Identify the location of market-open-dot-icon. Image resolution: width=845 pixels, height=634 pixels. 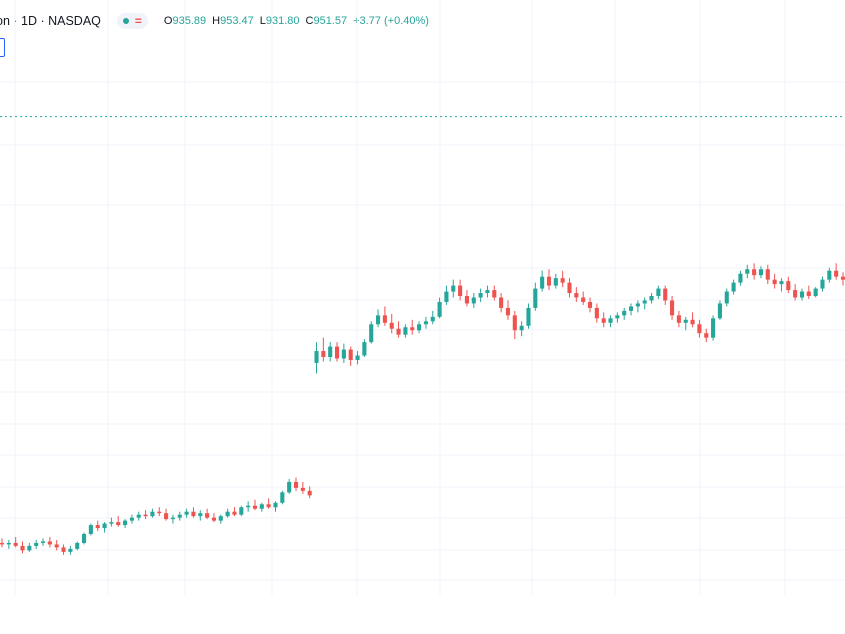
(125, 21).